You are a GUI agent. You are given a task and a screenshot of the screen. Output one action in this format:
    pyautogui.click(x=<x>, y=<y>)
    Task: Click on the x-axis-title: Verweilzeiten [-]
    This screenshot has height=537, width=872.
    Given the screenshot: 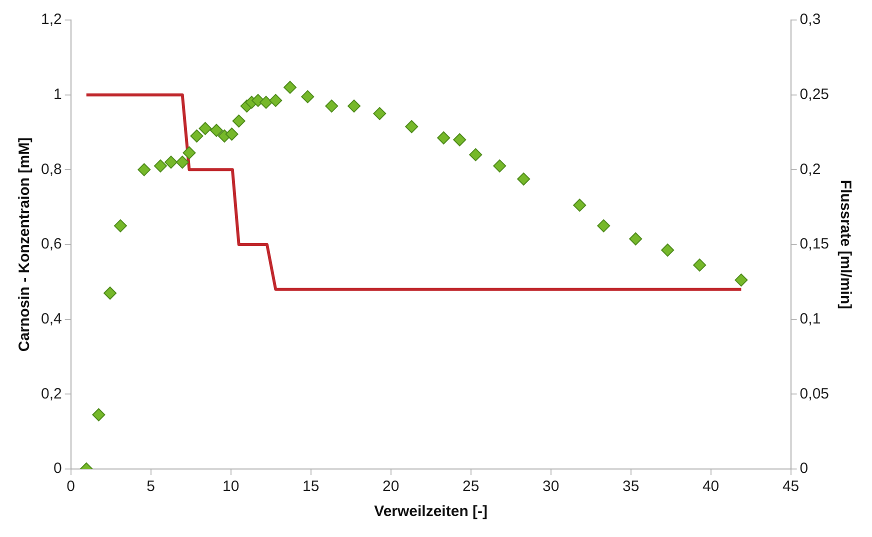 What is the action you would take?
    pyautogui.click(x=431, y=511)
    